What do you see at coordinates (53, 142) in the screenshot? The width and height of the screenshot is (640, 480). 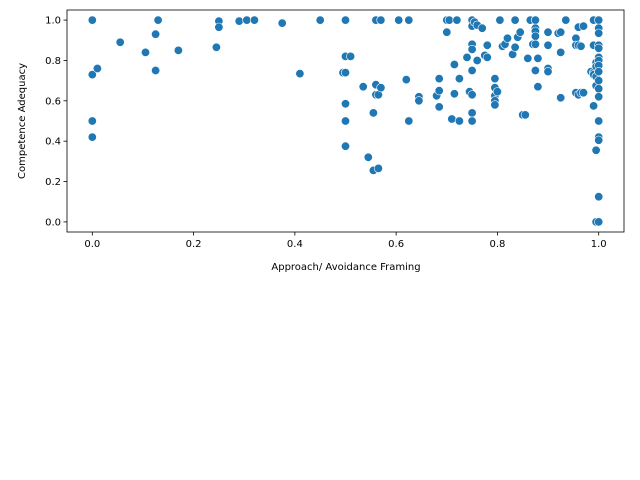 I see `y-tick-label: 0.4` at bounding box center [53, 142].